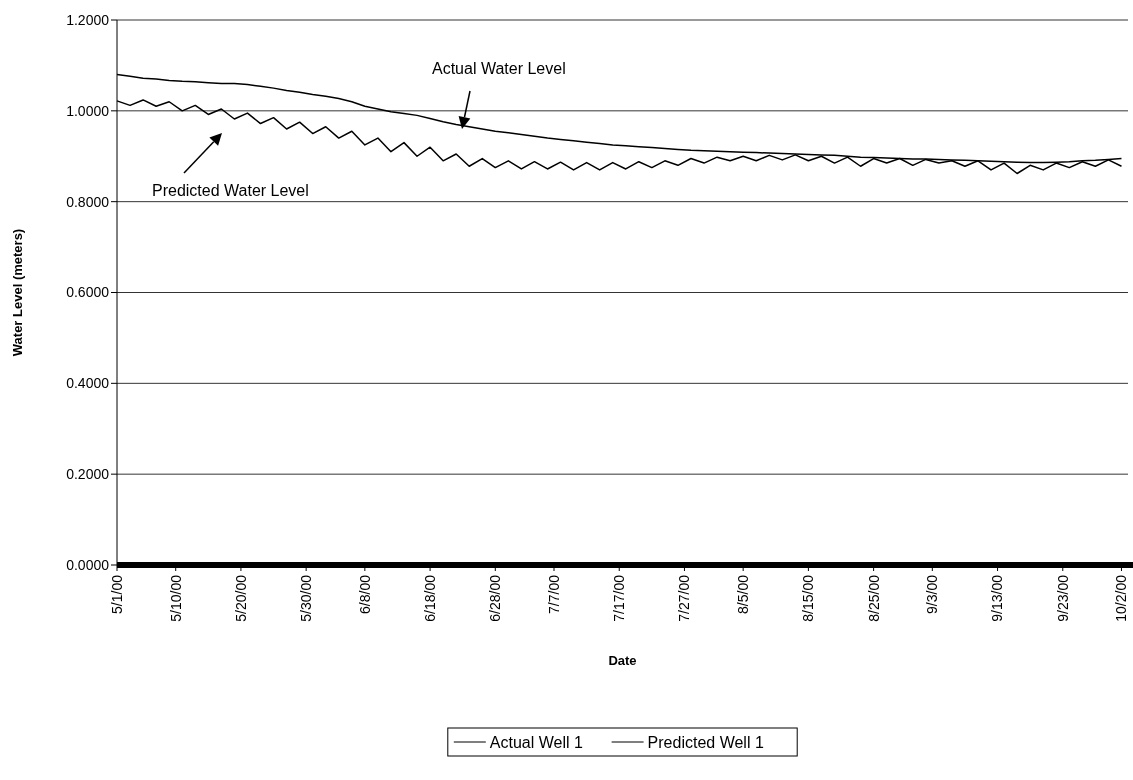 Image resolution: width=1133 pixels, height=780 pixels. I want to click on y-tick-label: 1.2000, so click(88, 19).